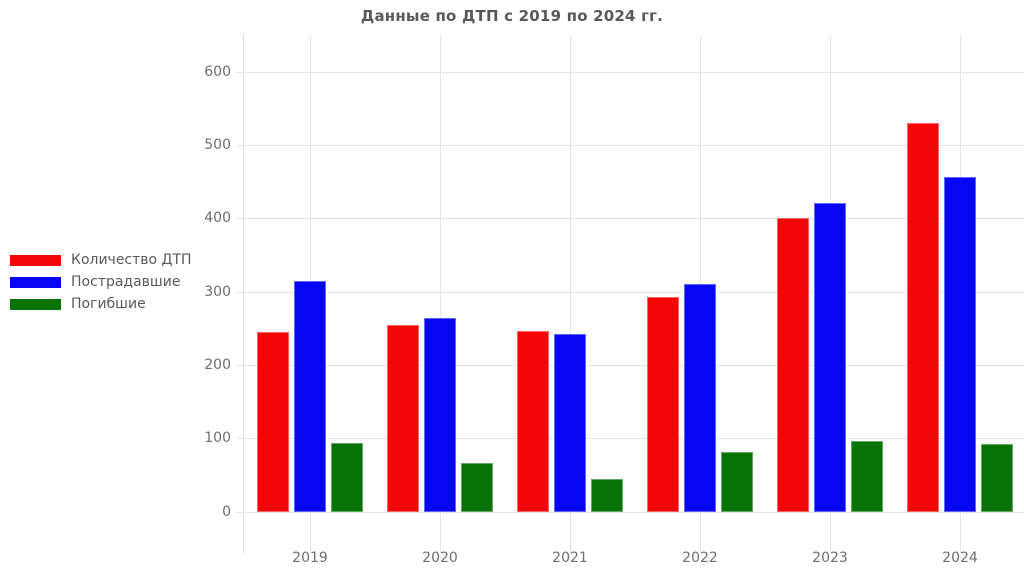 The width and height of the screenshot is (1024, 574). Describe the element at coordinates (217, 438) in the screenshot. I see `y-tick-label: 100` at that location.